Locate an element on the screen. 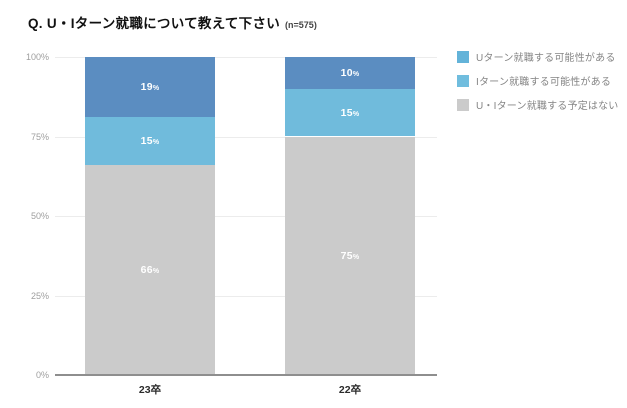  x-axis-line is located at coordinates (246, 375).